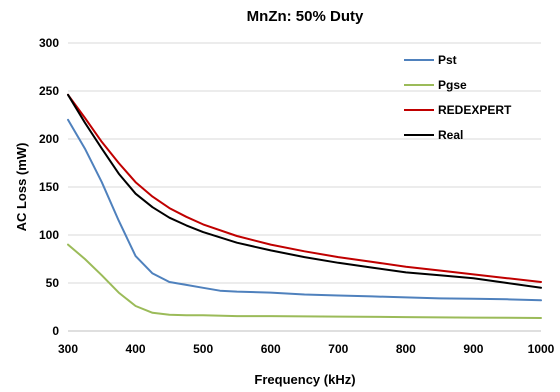 The image size is (560, 392). Describe the element at coordinates (304, 379) in the screenshot. I see `x-axis-label: Frequency (kHz)` at that location.